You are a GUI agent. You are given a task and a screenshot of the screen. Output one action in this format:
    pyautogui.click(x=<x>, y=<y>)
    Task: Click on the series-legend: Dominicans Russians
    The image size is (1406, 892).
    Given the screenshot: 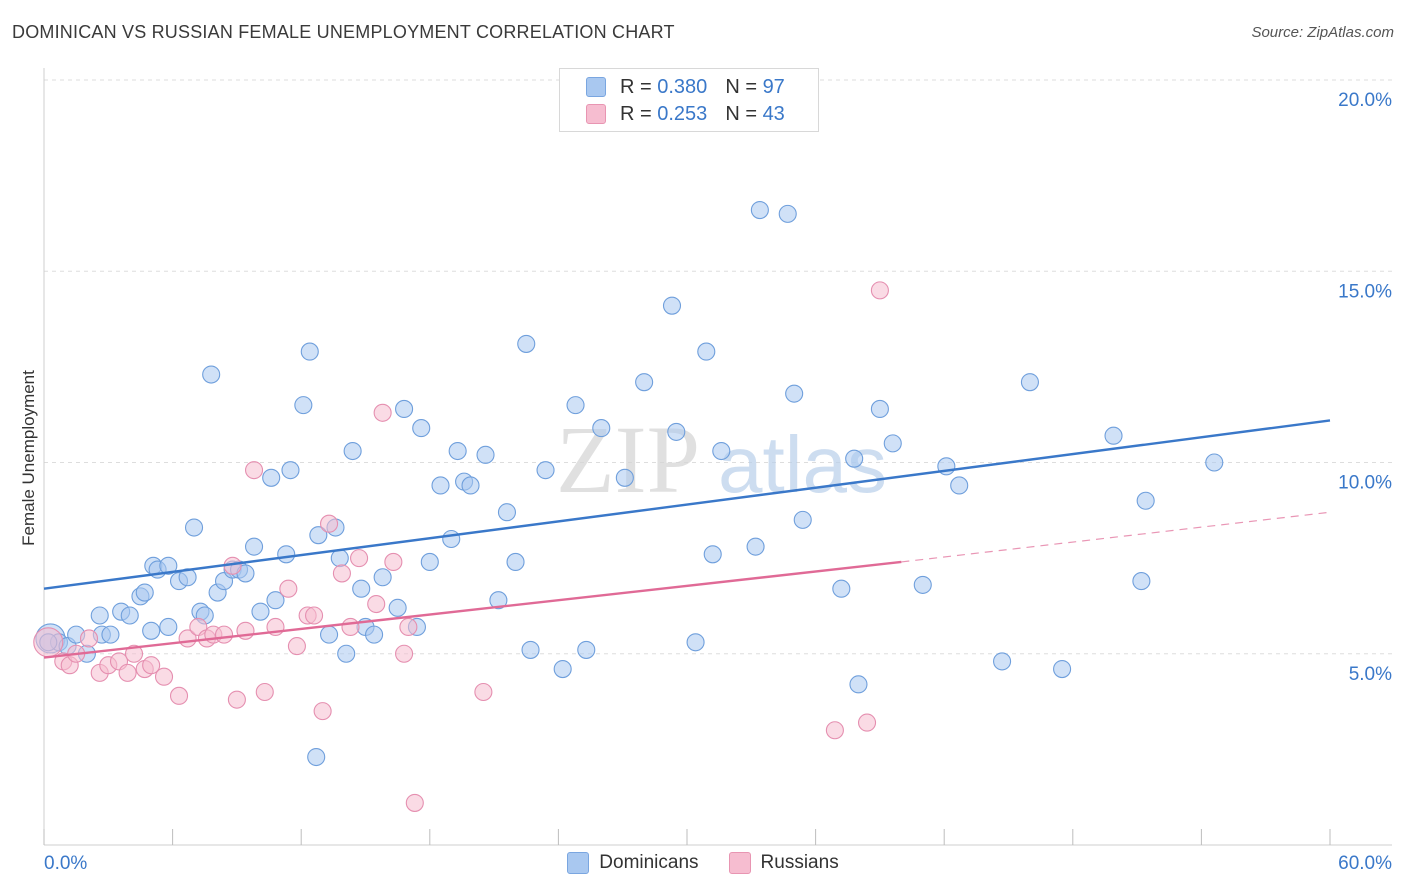 What is the action you would take?
    pyautogui.click(x=703, y=863)
    